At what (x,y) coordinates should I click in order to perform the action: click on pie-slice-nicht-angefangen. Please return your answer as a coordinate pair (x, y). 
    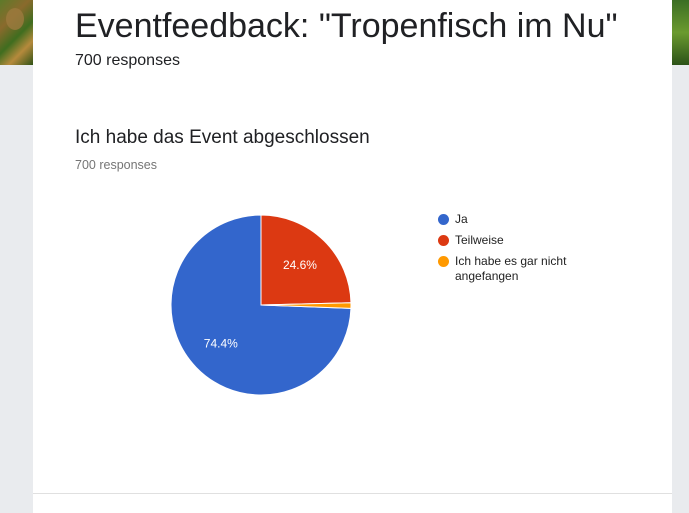
    Looking at the image, I should click on (306, 305).